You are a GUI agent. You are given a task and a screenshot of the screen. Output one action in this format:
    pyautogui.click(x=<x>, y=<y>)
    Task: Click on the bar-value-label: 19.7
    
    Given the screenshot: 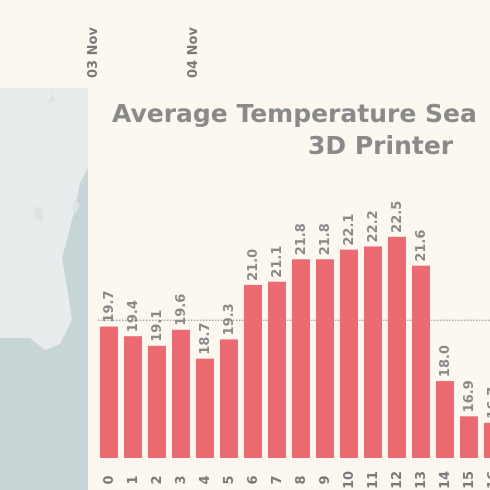 What is the action you would take?
    pyautogui.click(x=109, y=306)
    